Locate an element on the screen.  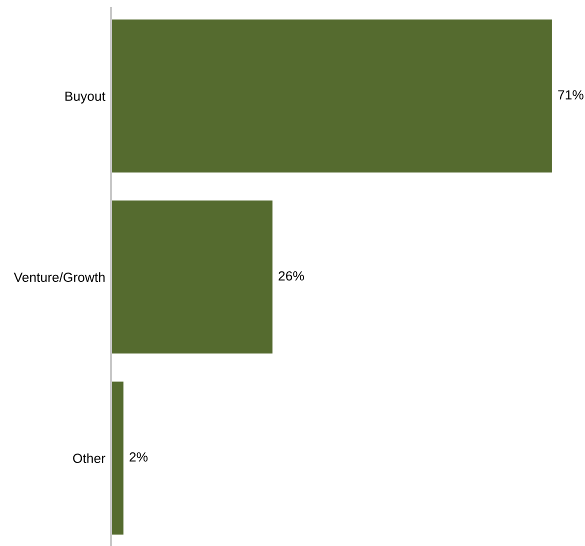
data-label: 2% is located at coordinates (139, 457).